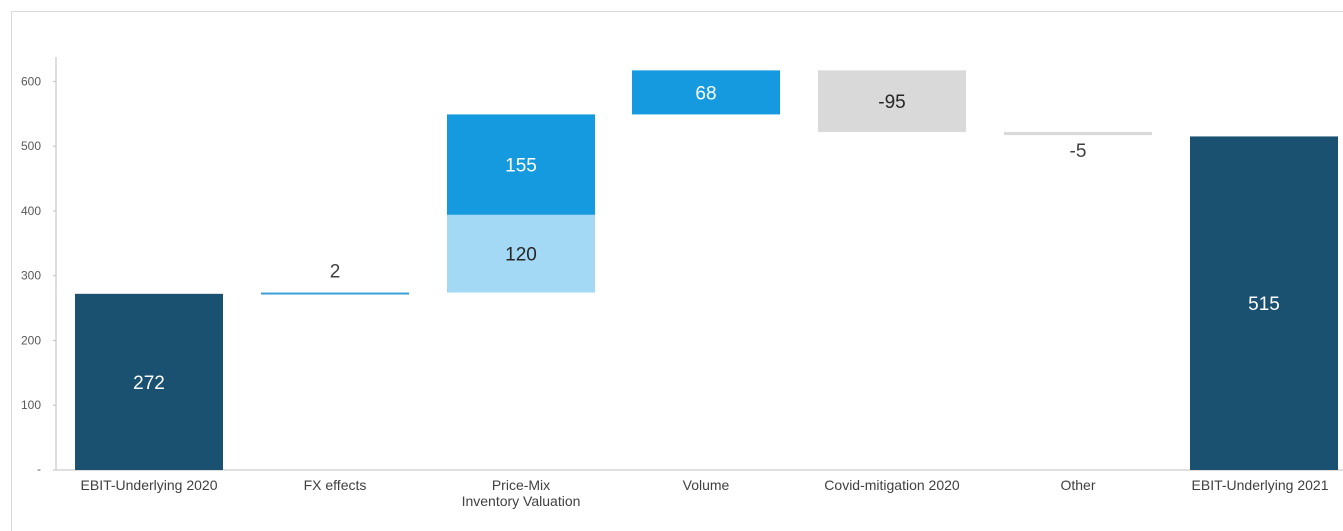 Image resolution: width=1343 pixels, height=531 pixels. I want to click on y-tick-label: -, so click(39, 469).